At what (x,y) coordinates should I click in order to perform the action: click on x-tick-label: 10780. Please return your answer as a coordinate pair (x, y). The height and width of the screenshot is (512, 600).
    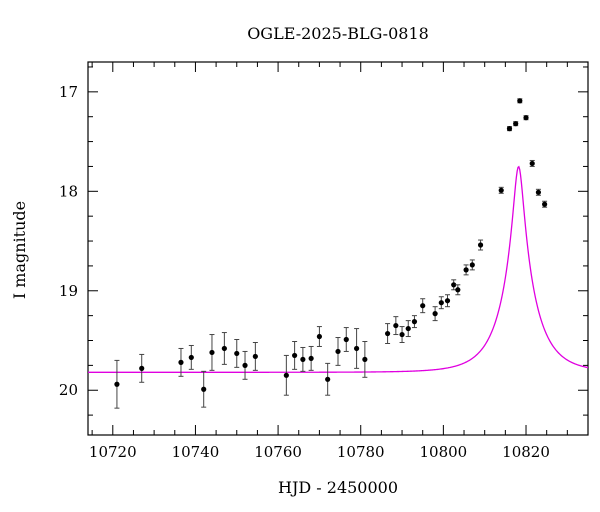
    Looking at the image, I should click on (361, 452).